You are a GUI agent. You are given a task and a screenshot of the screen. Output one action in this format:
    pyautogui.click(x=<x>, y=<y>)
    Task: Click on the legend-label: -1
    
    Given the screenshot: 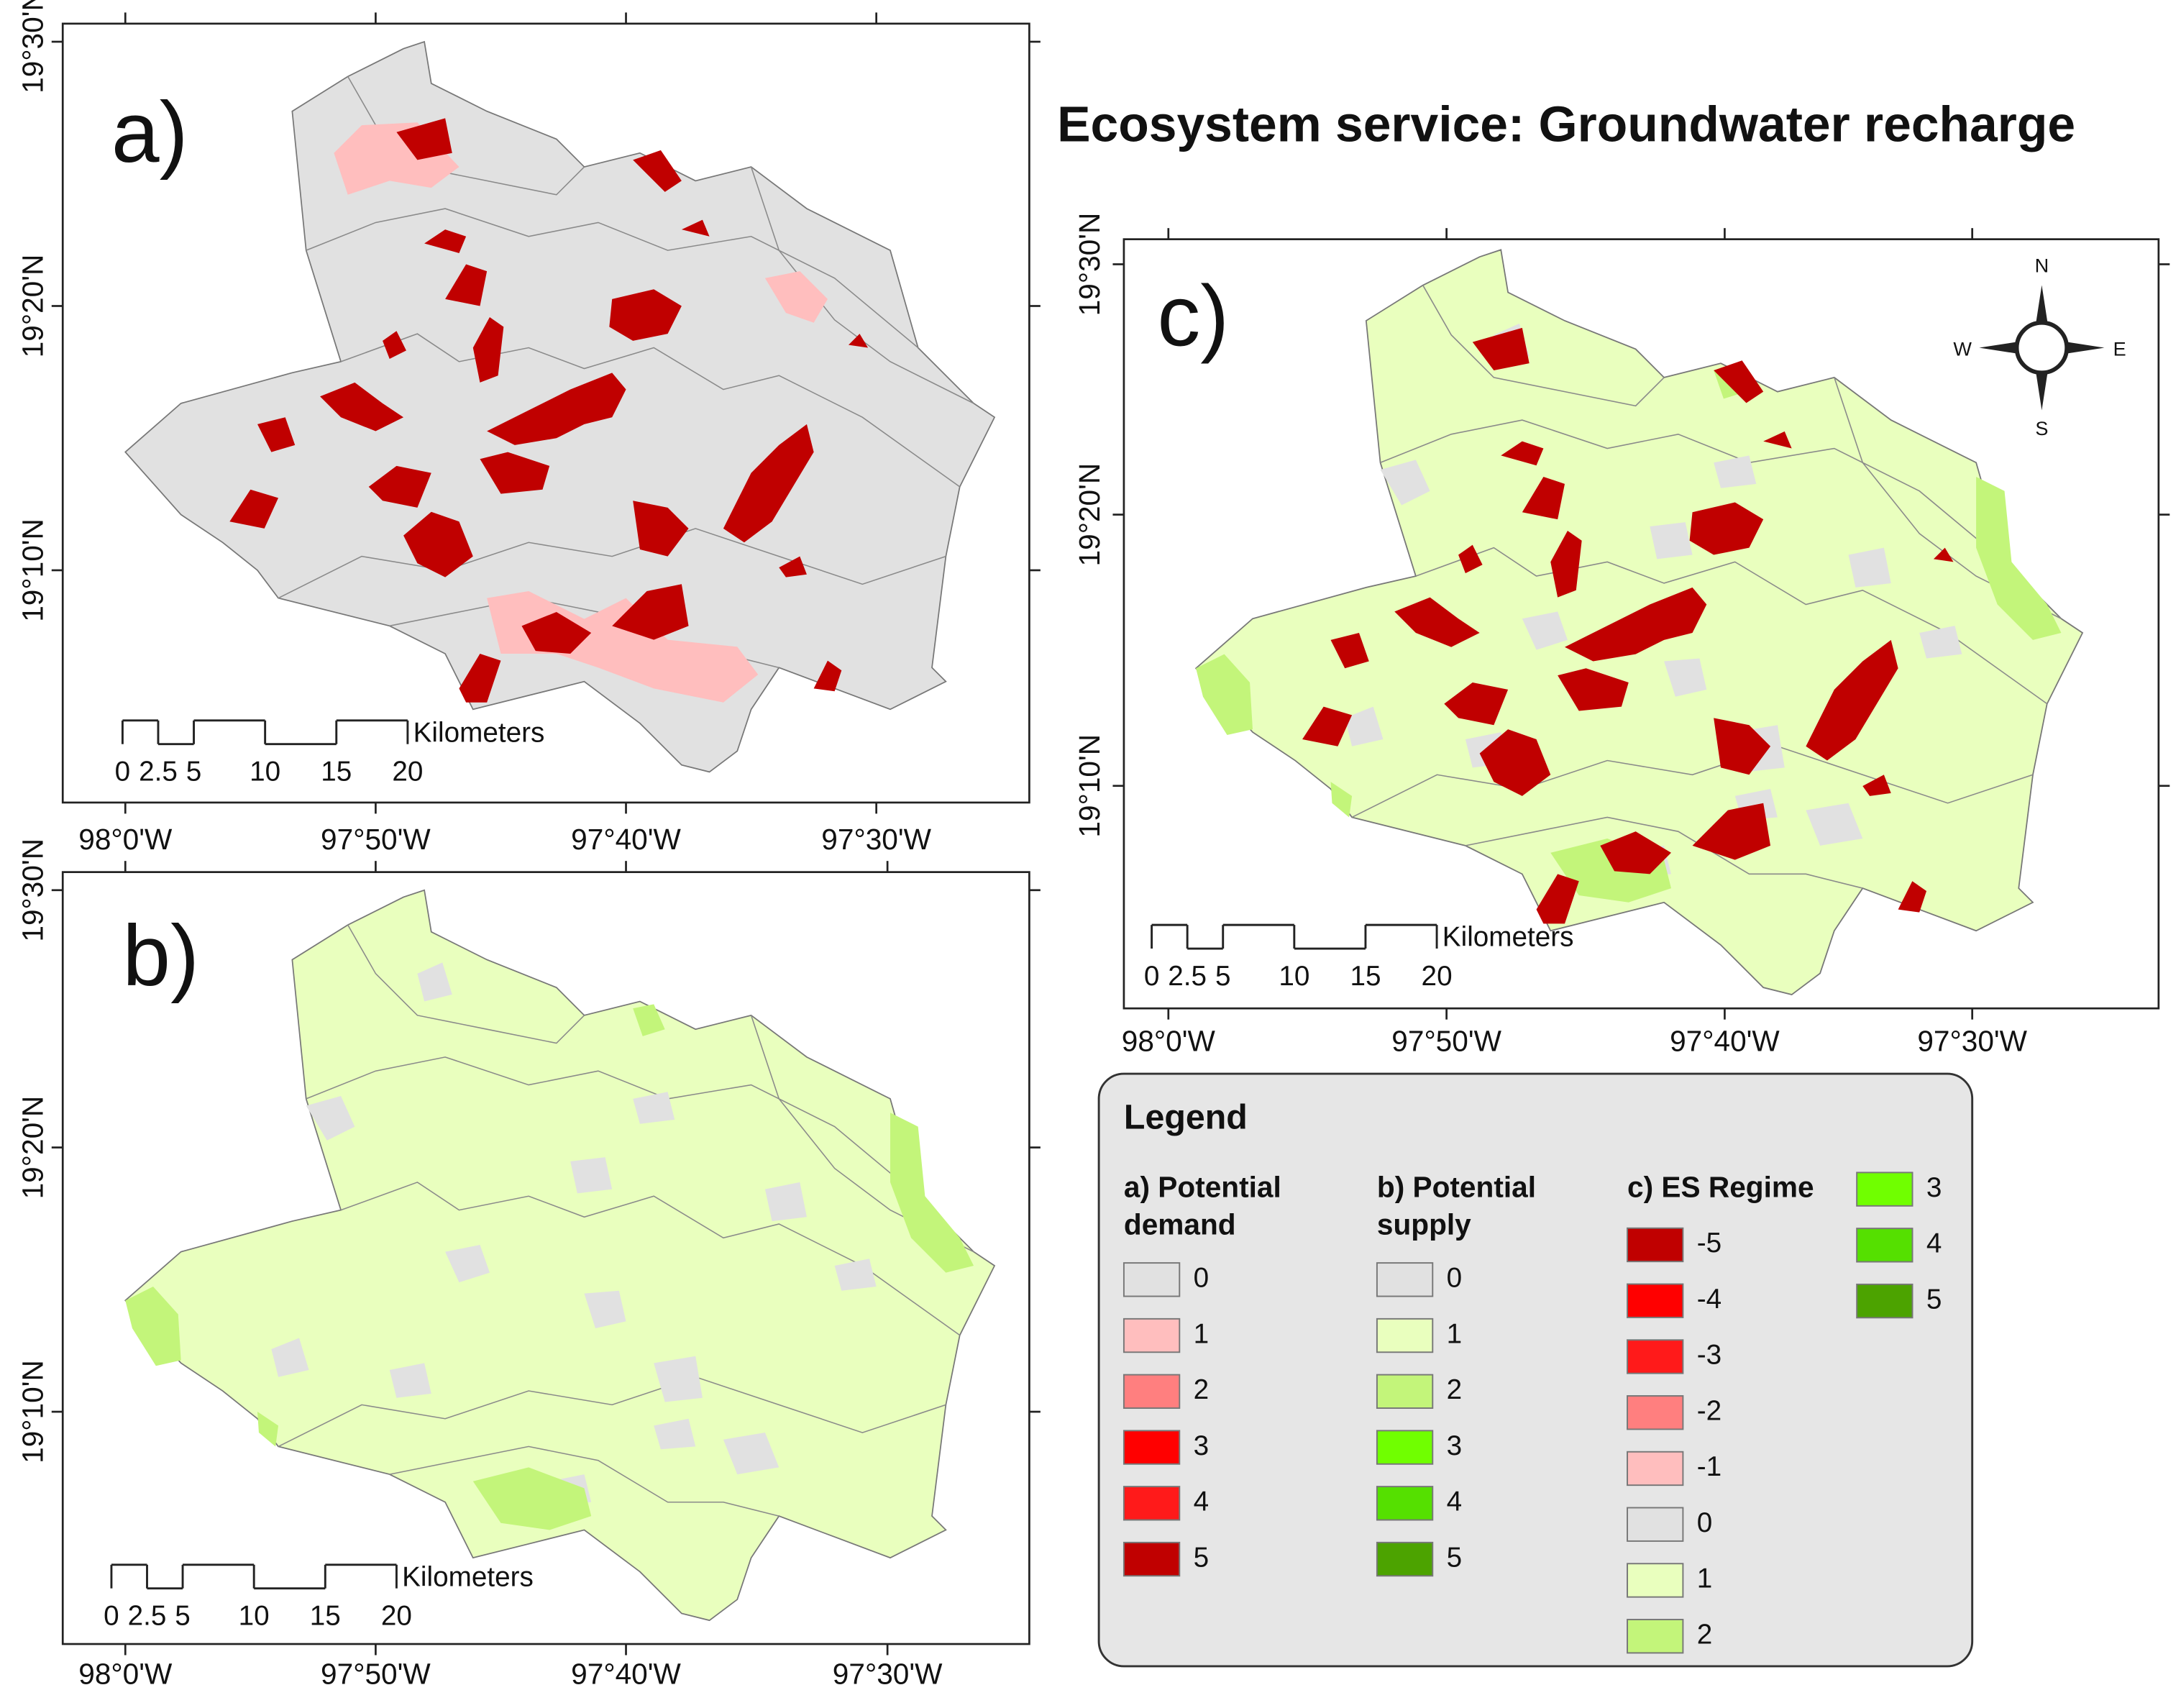 What is the action you would take?
    pyautogui.click(x=1710, y=1466)
    